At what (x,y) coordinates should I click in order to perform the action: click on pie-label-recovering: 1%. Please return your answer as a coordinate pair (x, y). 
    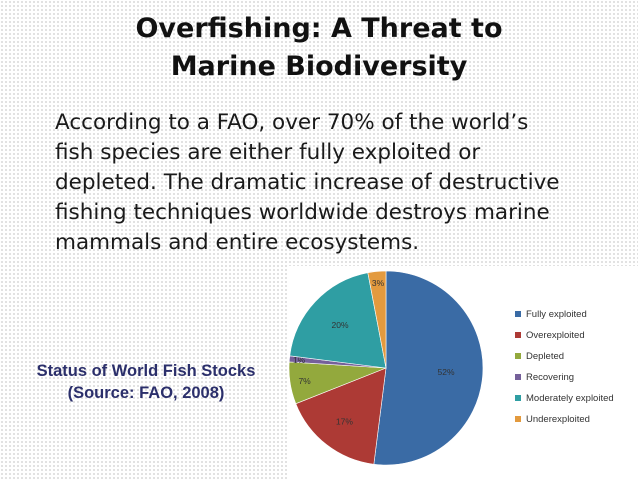
    Looking at the image, I should click on (299, 360).